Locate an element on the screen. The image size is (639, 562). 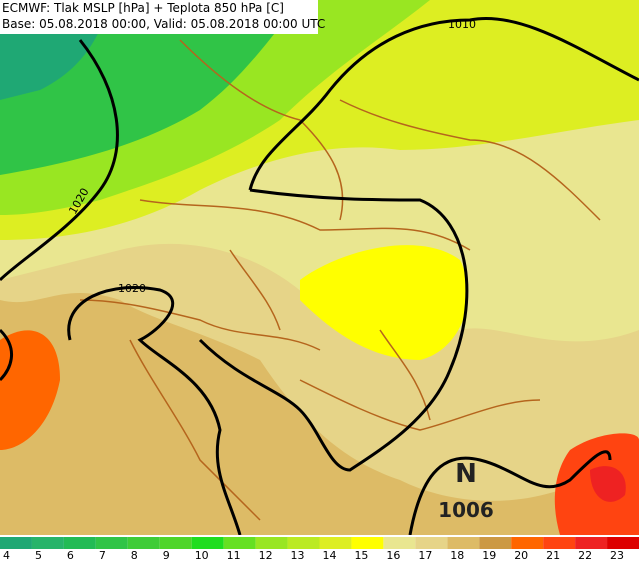
legend-label: 19 is located at coordinates (489, 555).